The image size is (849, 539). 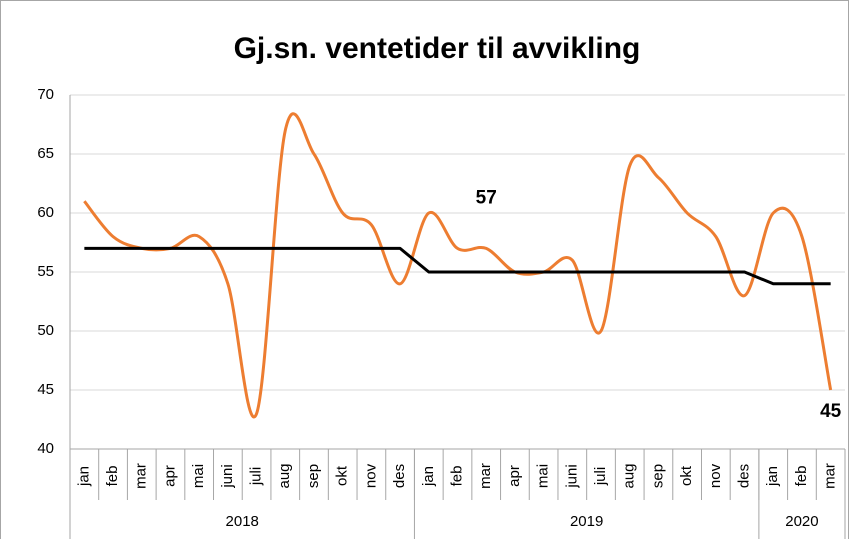 What do you see at coordinates (45, 330) in the screenshot?
I see `y-tick-label: 50` at bounding box center [45, 330].